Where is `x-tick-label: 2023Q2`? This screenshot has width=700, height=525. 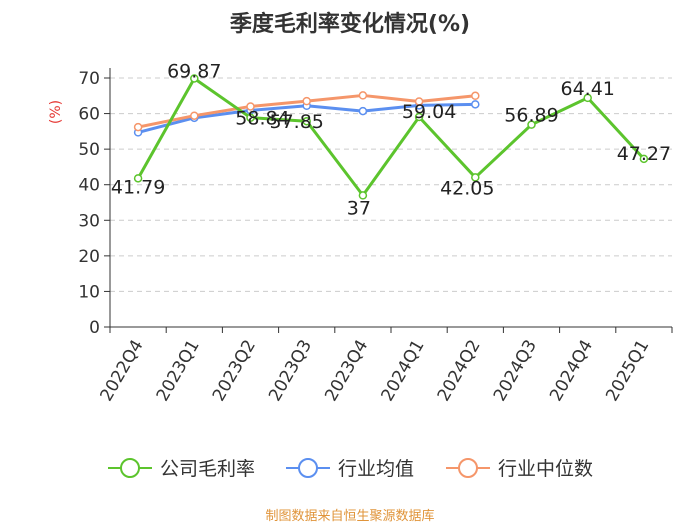
x-tick-label: 2023Q2 is located at coordinates (234, 370).